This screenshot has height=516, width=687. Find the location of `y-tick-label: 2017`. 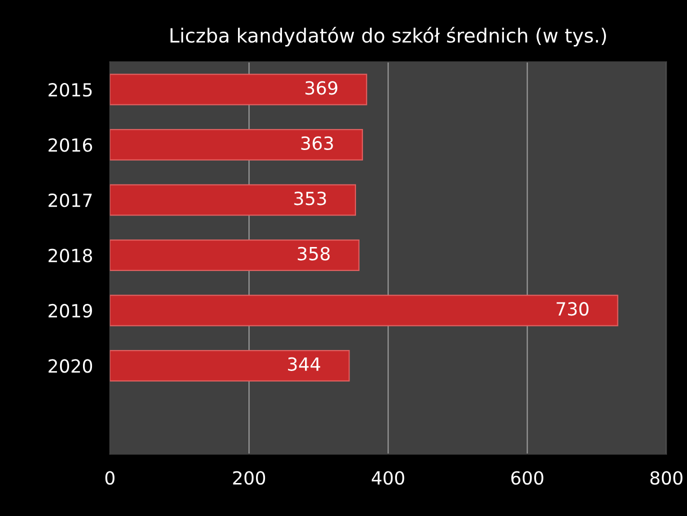

y-tick-label: 2017 is located at coordinates (70, 200).